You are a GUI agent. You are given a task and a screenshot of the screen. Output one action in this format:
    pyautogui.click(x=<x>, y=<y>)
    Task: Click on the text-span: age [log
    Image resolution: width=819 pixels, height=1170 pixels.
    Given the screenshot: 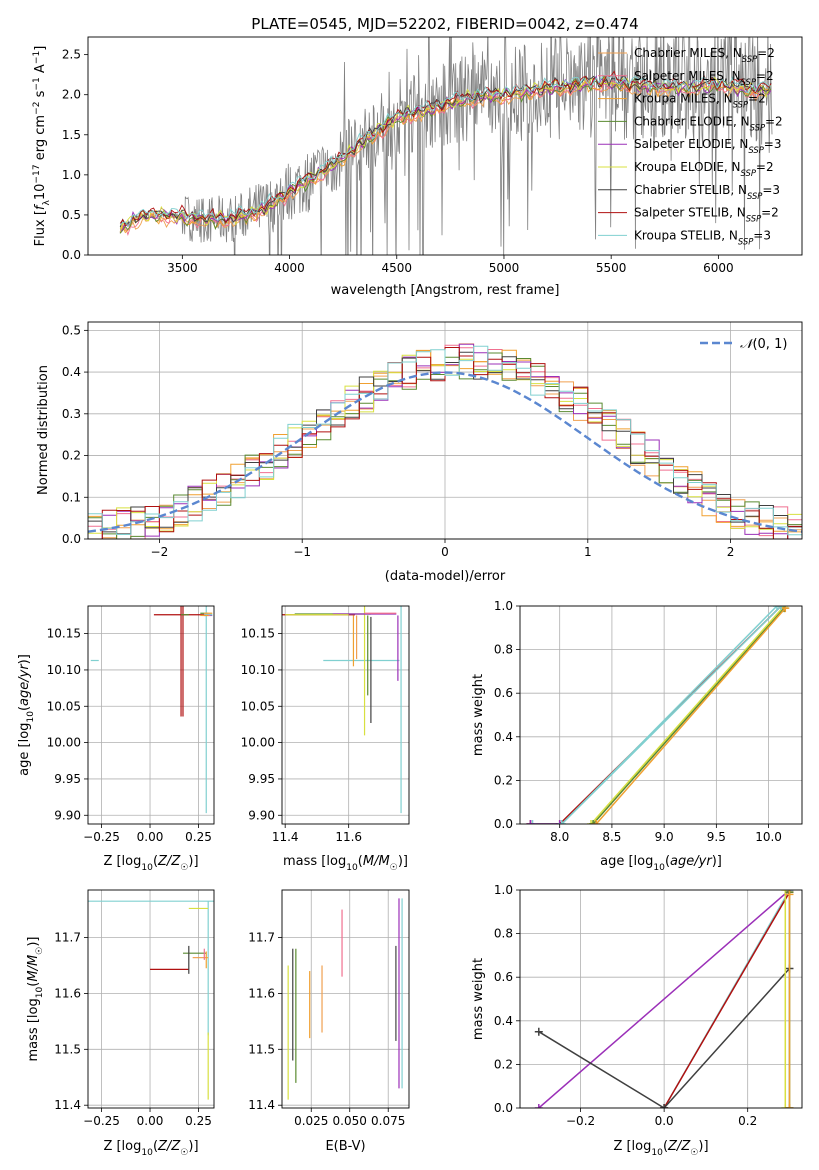 What is the action you would take?
    pyautogui.click(x=626, y=861)
    